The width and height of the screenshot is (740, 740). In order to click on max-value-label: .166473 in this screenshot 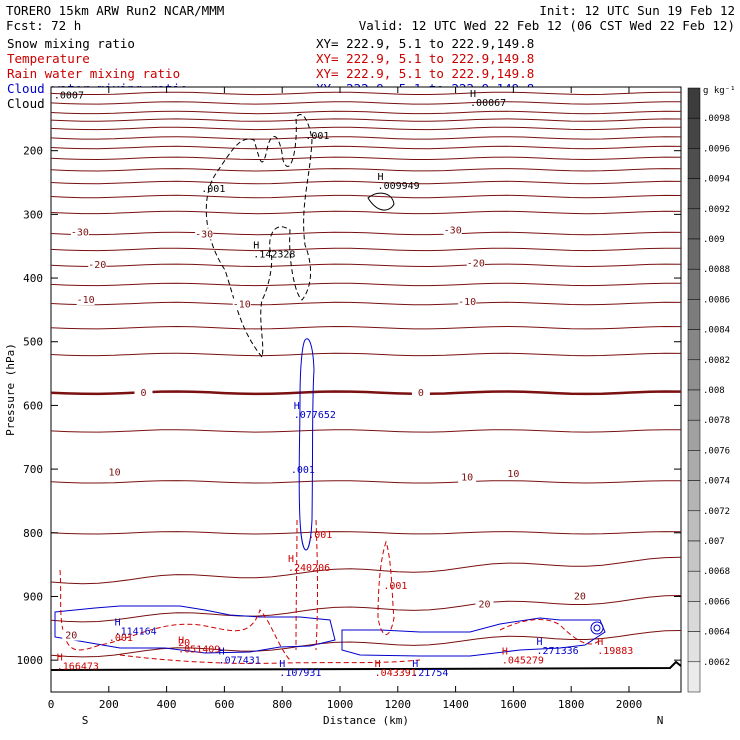, I will do `click(78, 667)`.